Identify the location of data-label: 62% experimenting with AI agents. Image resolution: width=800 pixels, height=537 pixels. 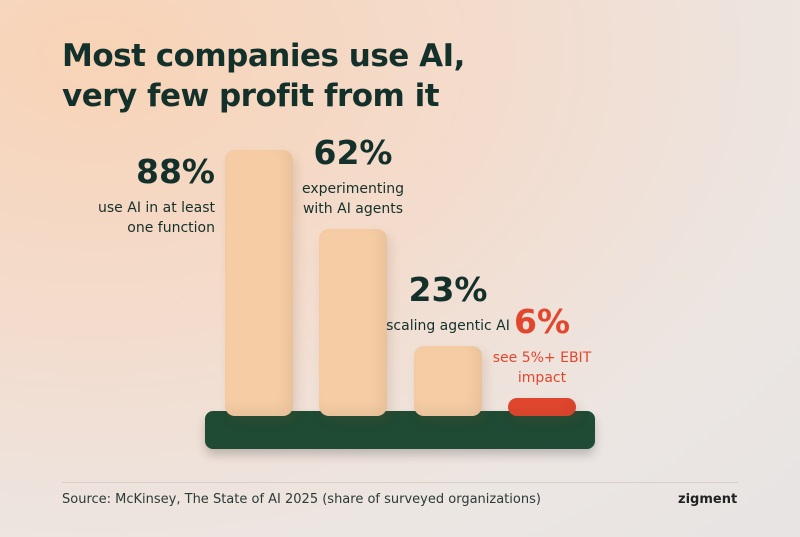
(353, 176).